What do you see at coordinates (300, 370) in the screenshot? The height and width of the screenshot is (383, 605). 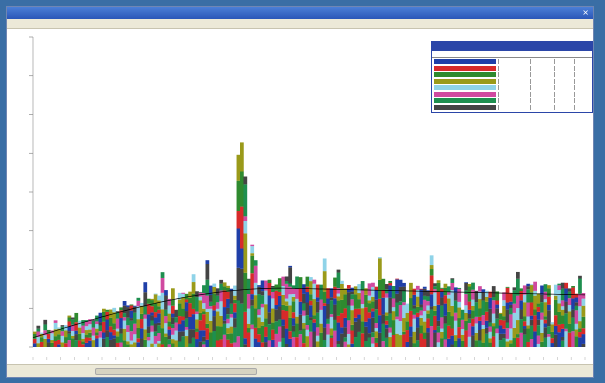 I see `status-bar` at bounding box center [300, 370].